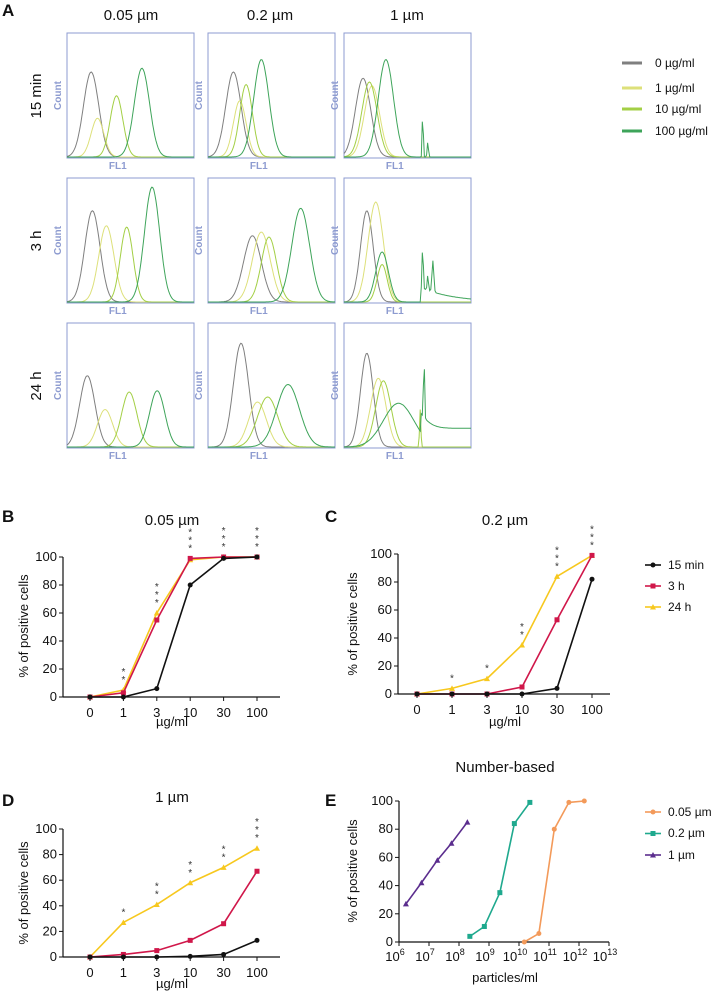  Describe the element at coordinates (36, 385) in the screenshot. I see `row-label: 24 h` at that location.